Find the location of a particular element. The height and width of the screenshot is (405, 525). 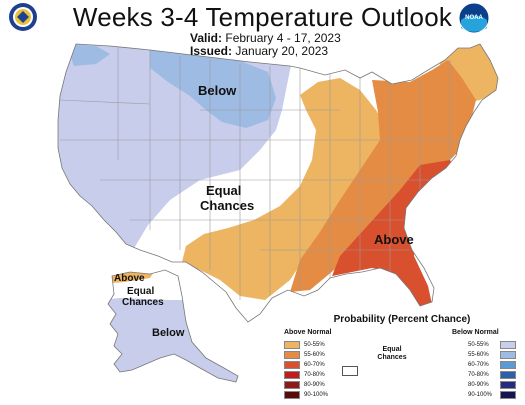

legend-above-label: 60-70% is located at coordinates (314, 365).